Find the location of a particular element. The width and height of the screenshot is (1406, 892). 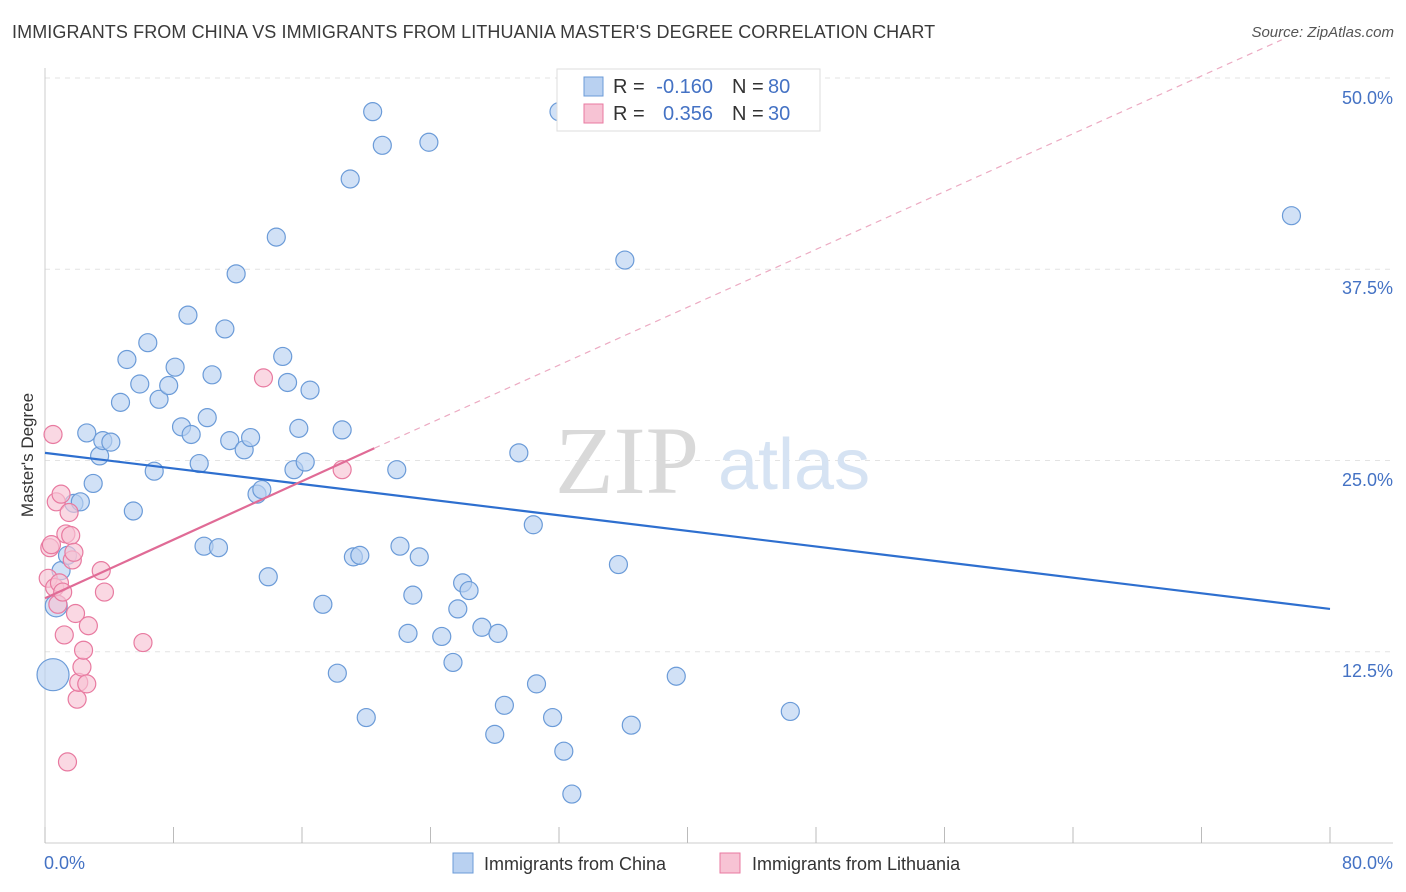

y-tick-label-25: 25.0% is located at coordinates (1367, 480).